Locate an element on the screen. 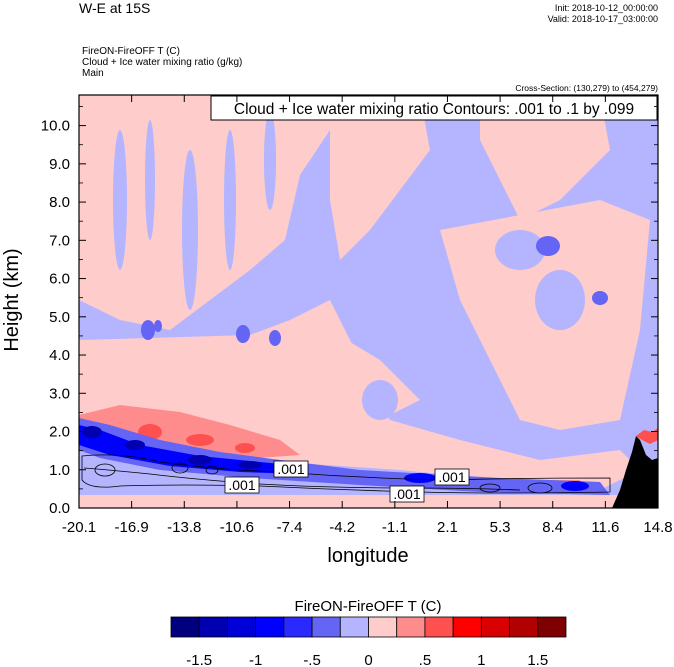 The image size is (674, 667). colorbar-tick-label: .5 is located at coordinates (425, 659).